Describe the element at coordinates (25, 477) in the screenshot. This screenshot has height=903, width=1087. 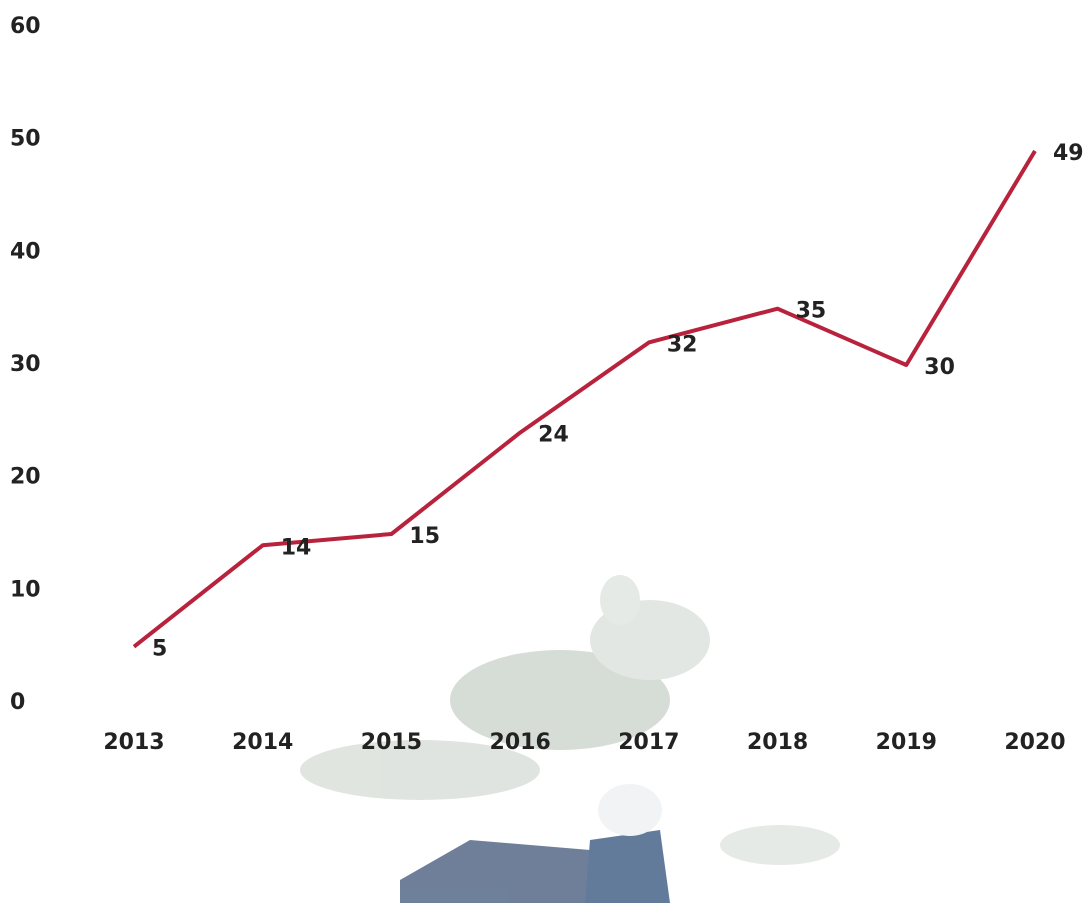
I see `y-tick-label: 20` at that location.